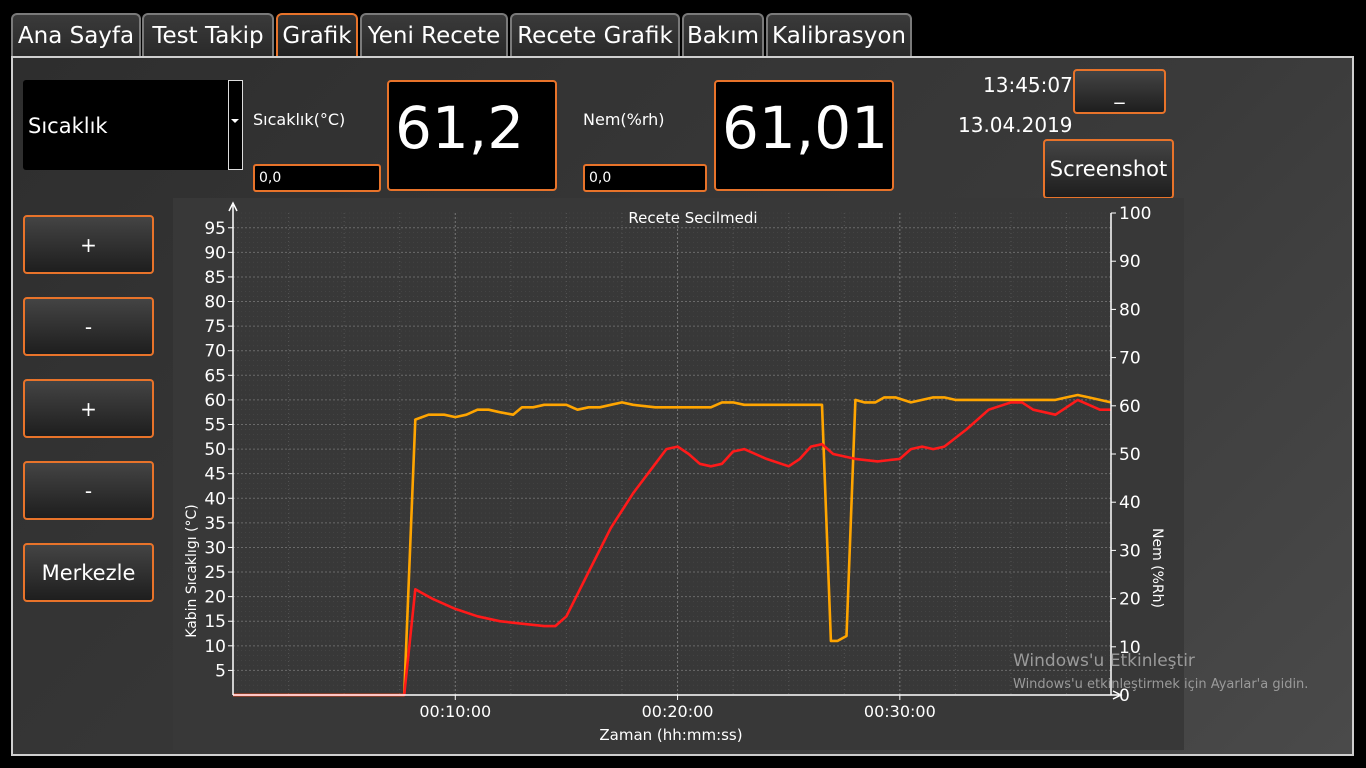 The width and height of the screenshot is (1366, 768). Describe the element at coordinates (1124, 696) in the screenshot. I see `y-right-tick-label: 0` at that location.